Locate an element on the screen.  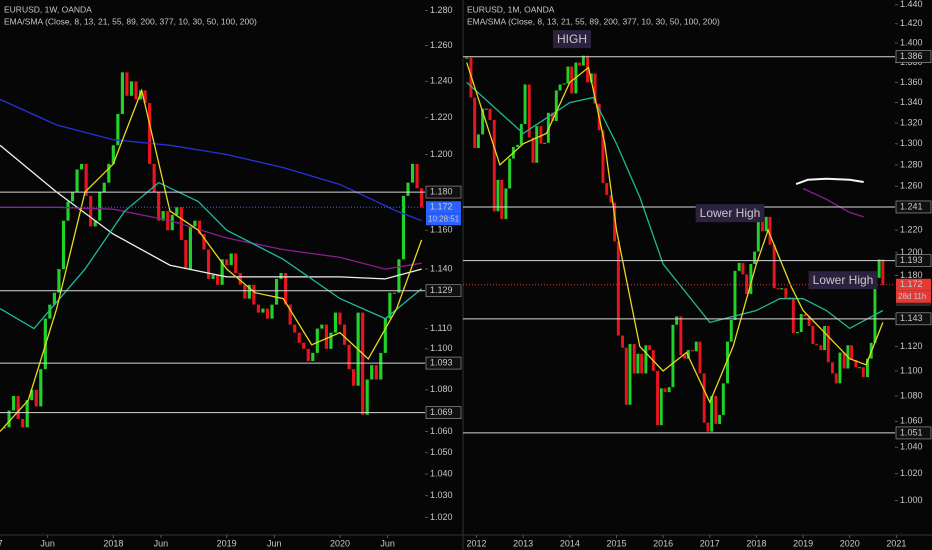
level-tag-label: 1.093 is located at coordinates (441, 362).